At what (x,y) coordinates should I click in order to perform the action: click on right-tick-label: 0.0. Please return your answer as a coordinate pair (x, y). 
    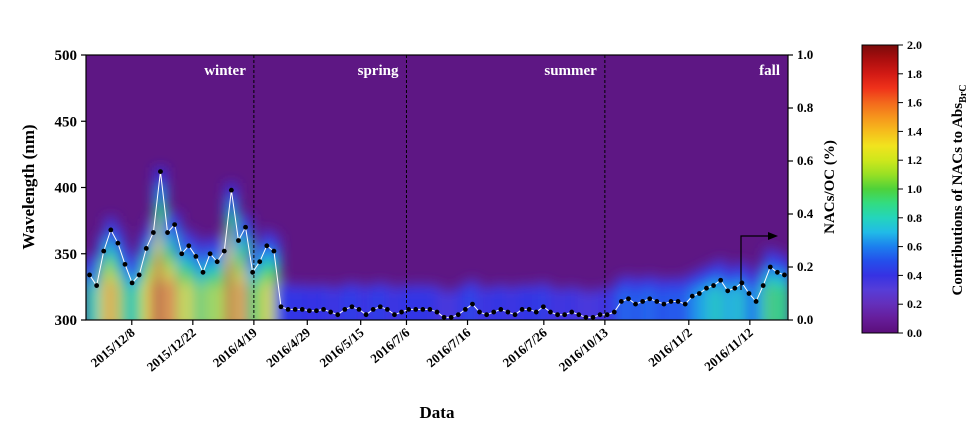
    Looking at the image, I should click on (805, 319).